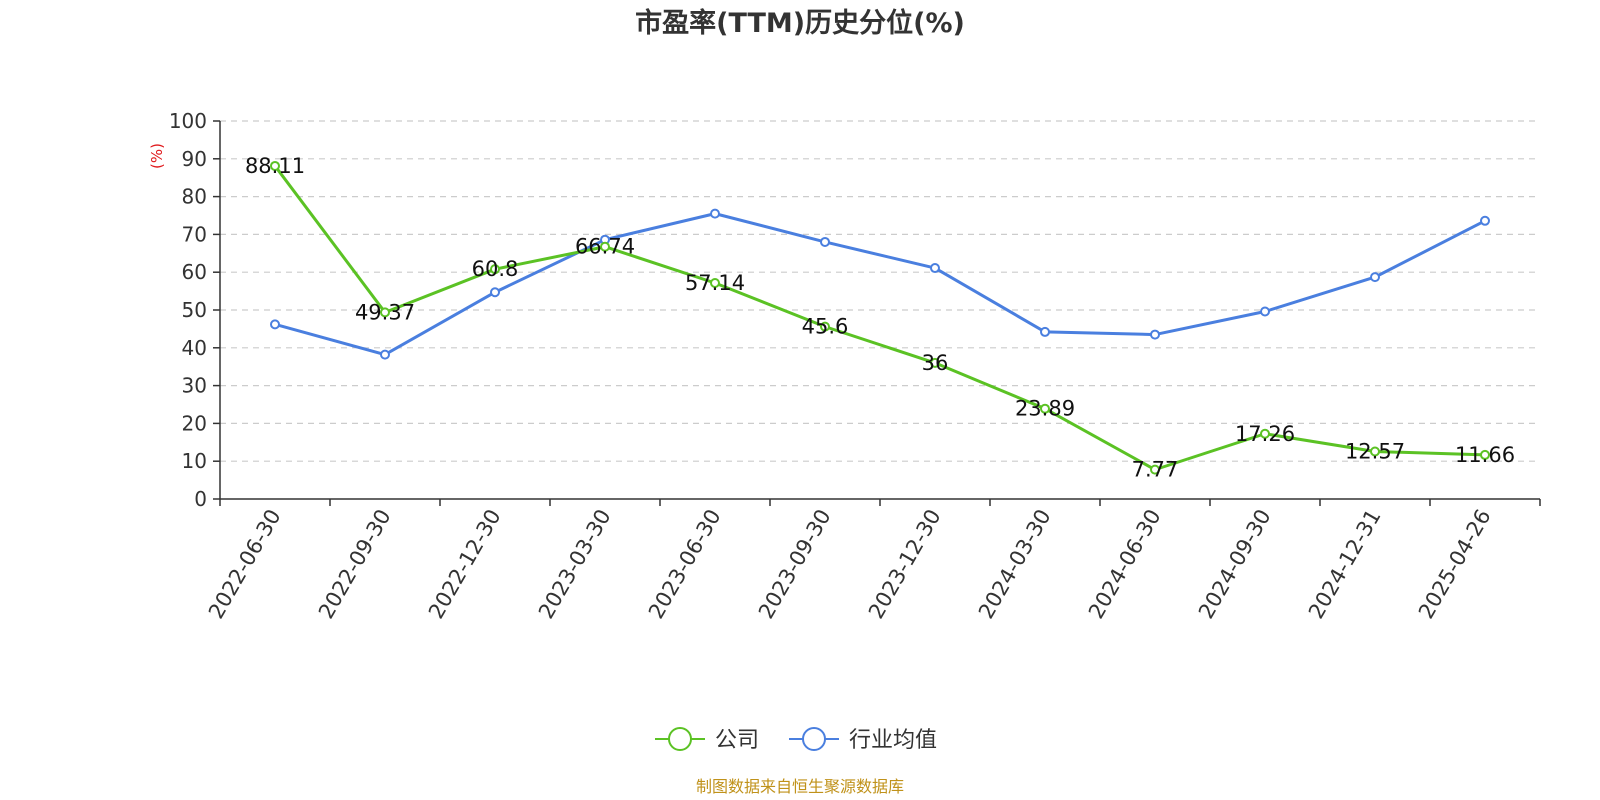 The width and height of the screenshot is (1600, 800). I want to click on legend-label: 公司, so click(737, 740).